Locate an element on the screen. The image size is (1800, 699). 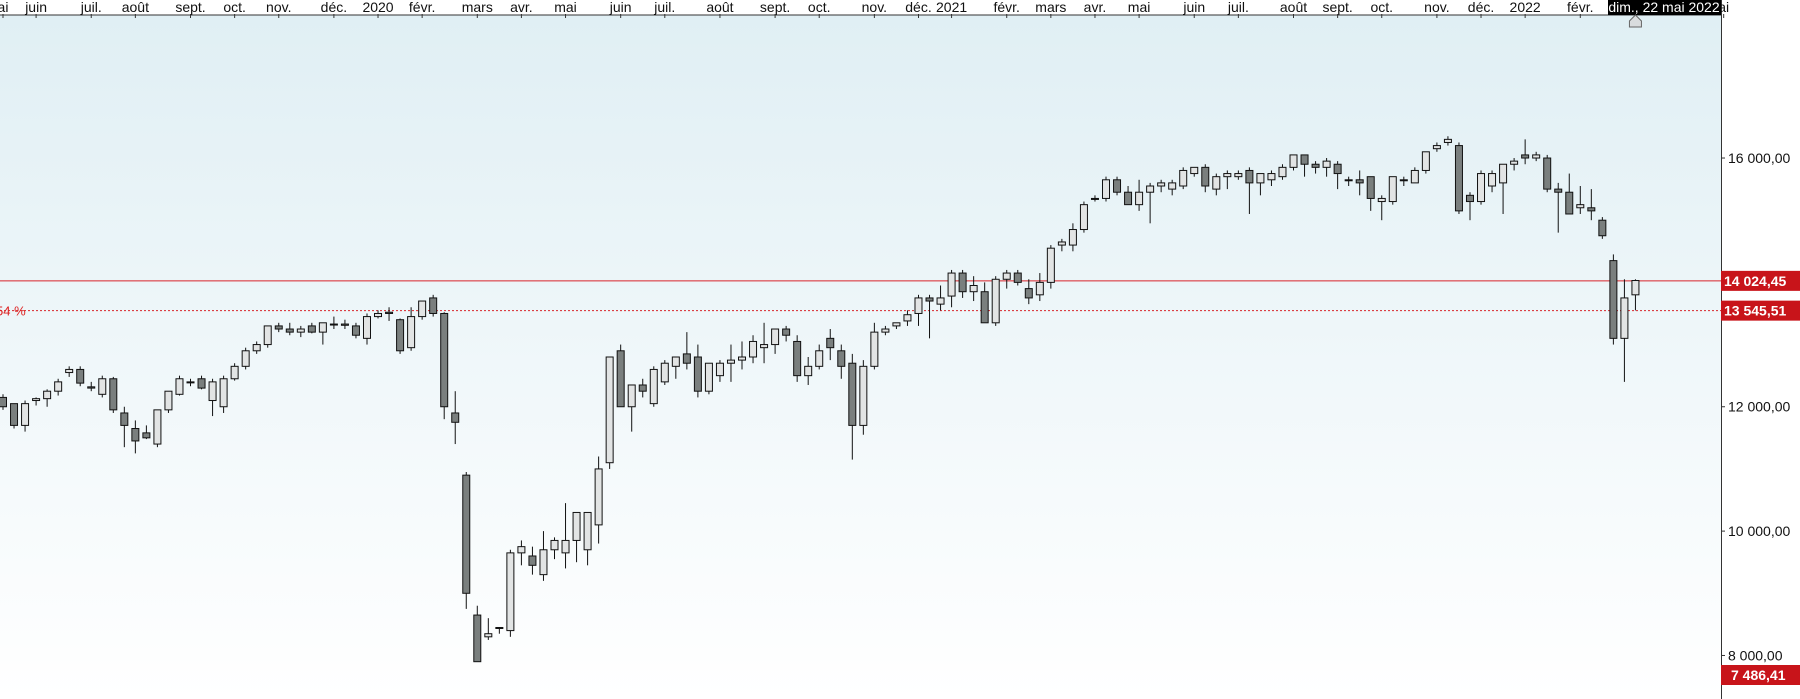
x-tick-label: déc. is located at coordinates (1481, 7).